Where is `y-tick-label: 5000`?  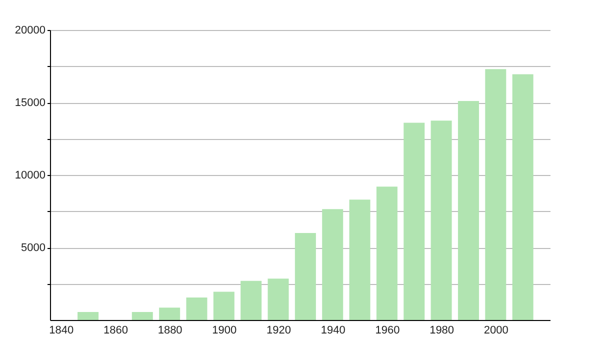 y-tick-label: 5000 is located at coordinates (33, 248).